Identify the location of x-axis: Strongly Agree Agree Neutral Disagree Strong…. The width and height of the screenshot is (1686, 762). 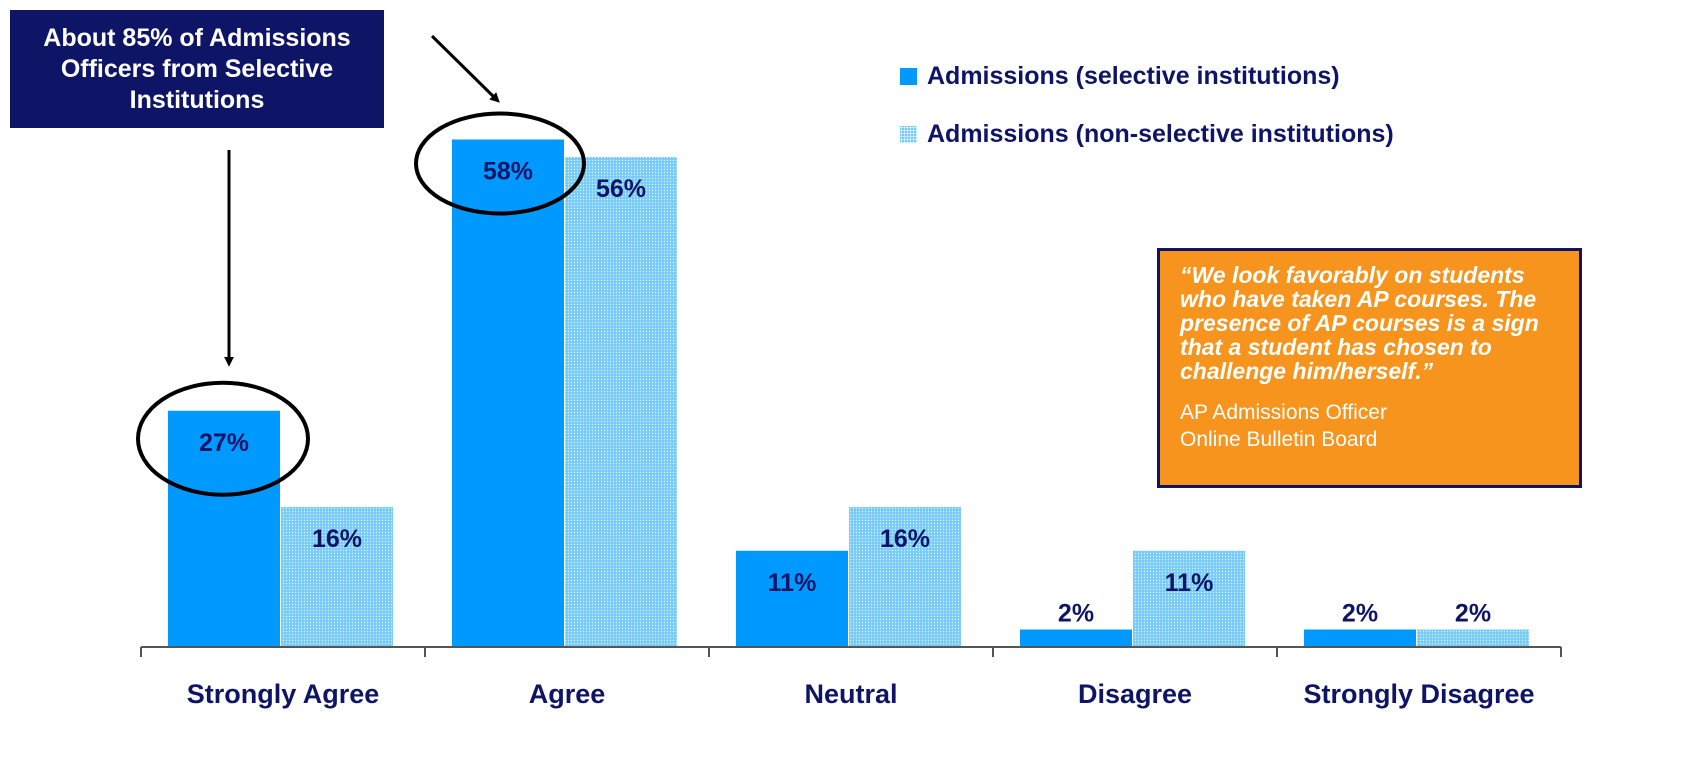
(851, 677).